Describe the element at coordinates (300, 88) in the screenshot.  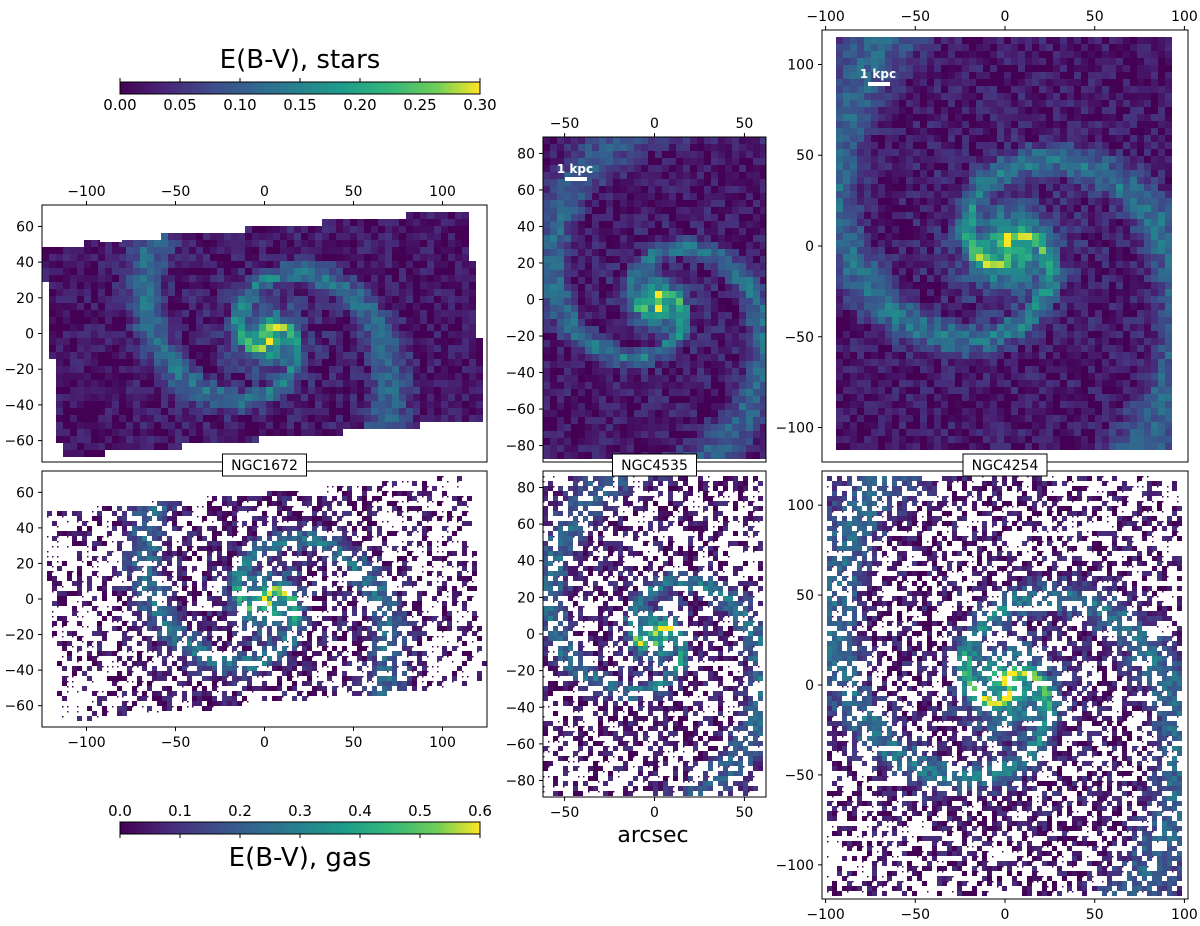
I see `colorbar-stars-bar` at that location.